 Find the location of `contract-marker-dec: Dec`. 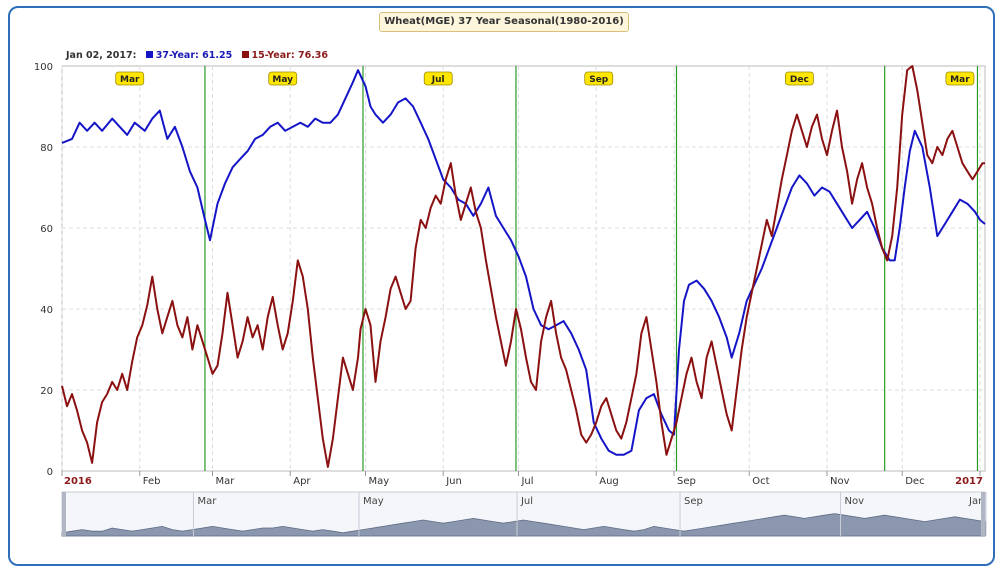

contract-marker-dec: Dec is located at coordinates (799, 78).